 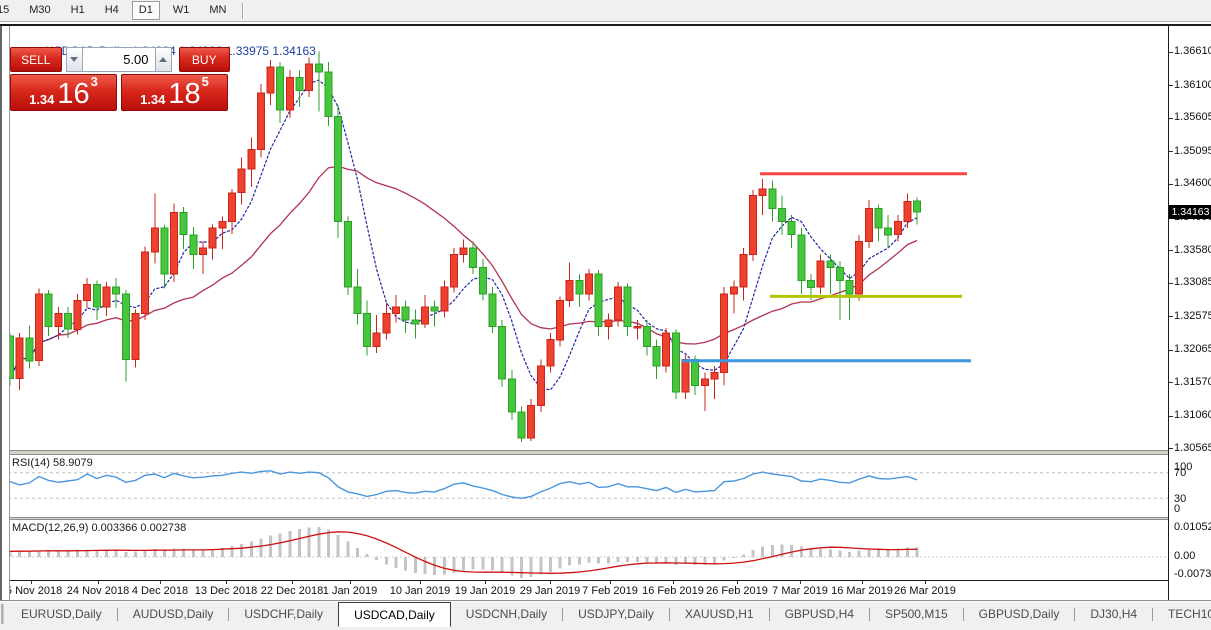 What do you see at coordinates (1192, 527) in the screenshot?
I see `macd-scale-label: 0.010525` at bounding box center [1192, 527].